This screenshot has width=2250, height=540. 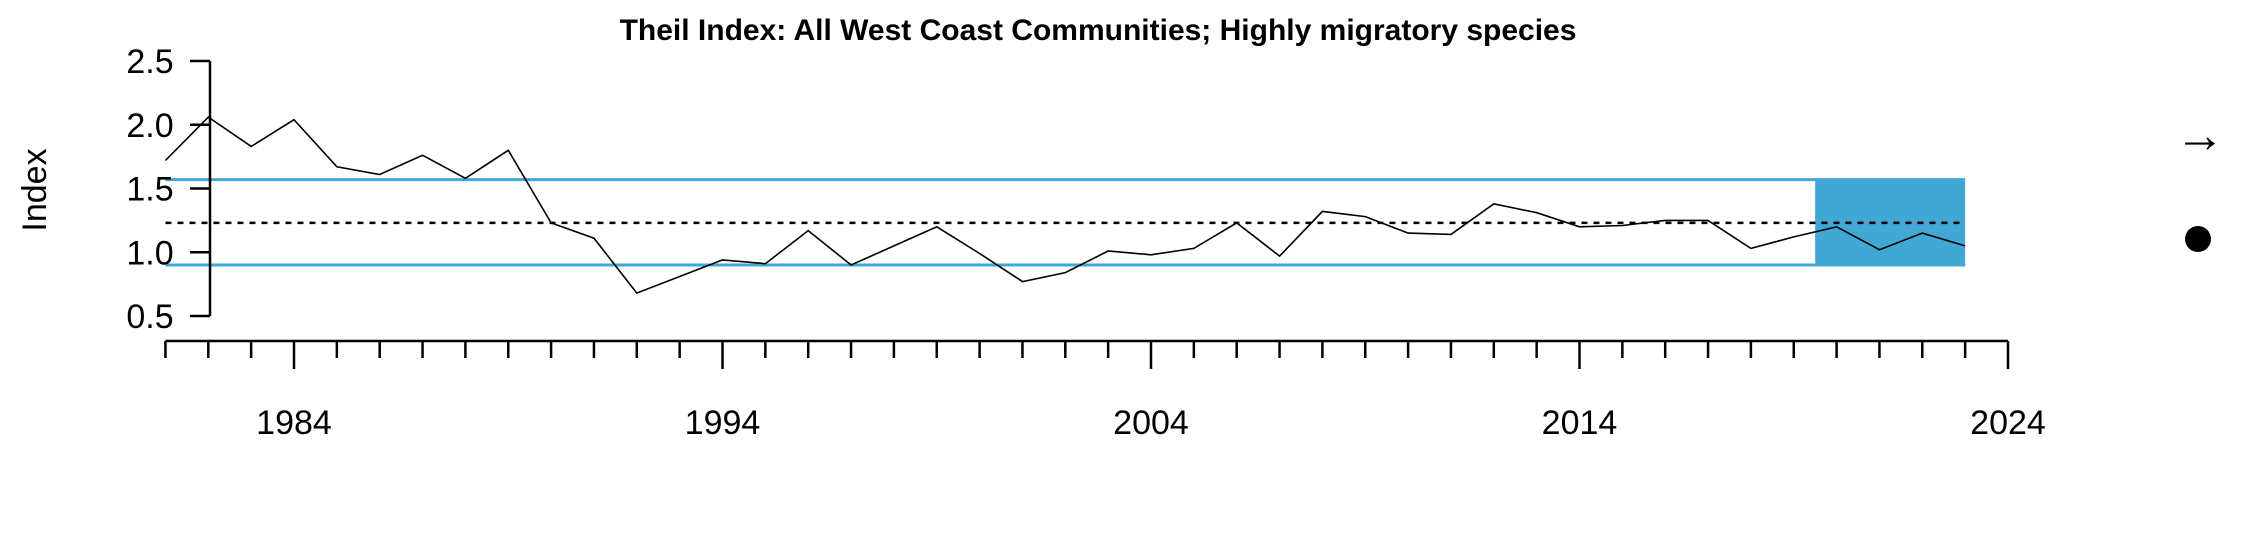 What do you see at coordinates (149, 253) in the screenshot?
I see `y-tick-label: 1.0` at bounding box center [149, 253].